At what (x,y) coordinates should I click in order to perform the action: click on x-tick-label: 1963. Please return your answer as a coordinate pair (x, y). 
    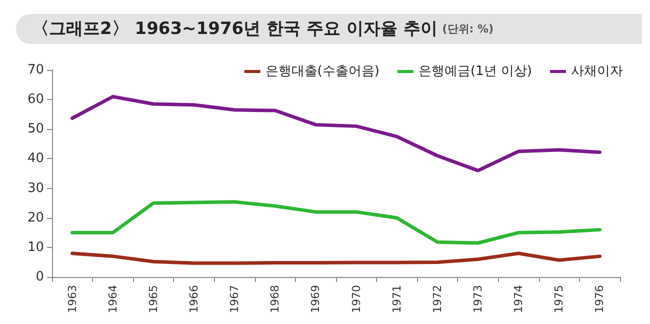
    Looking at the image, I should click on (72, 299).